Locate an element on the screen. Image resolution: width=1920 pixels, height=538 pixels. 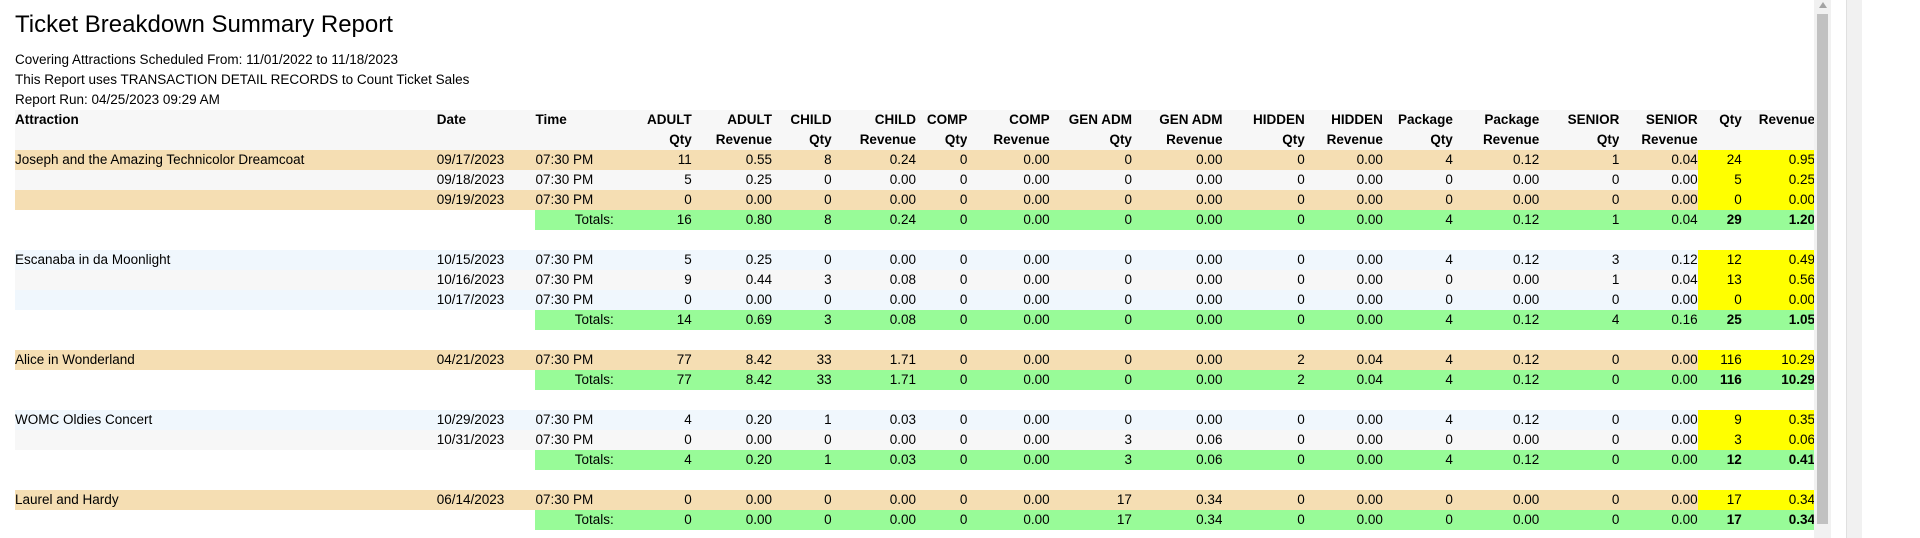
total-value-cell: 0.16 is located at coordinates (1658, 320).